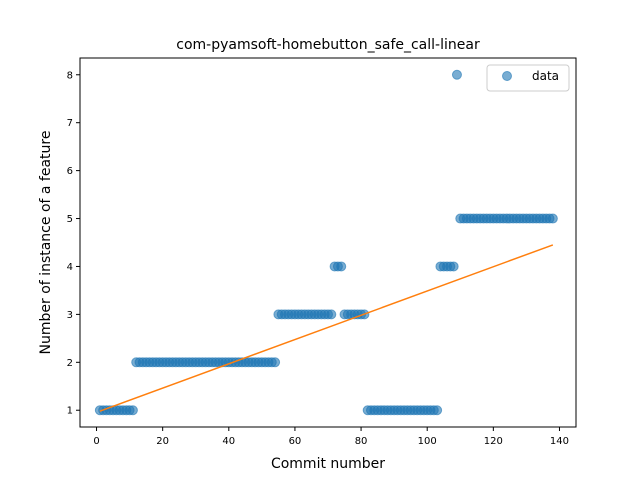 This screenshot has width=640, height=480. Describe the element at coordinates (96, 441) in the screenshot. I see `x-tick-label: 0` at that location.